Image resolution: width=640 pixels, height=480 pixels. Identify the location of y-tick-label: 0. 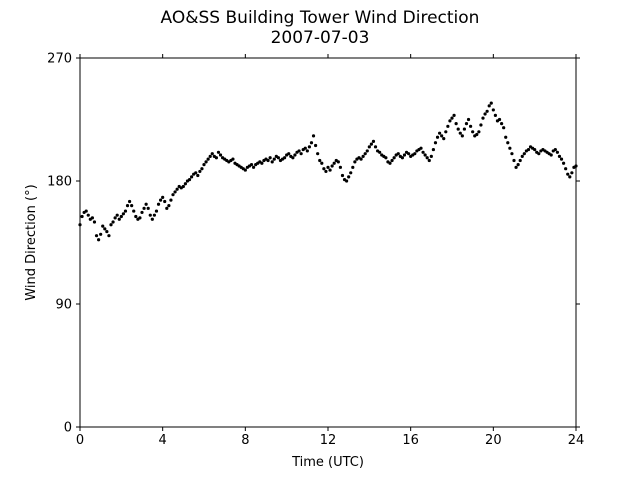
(68, 428).